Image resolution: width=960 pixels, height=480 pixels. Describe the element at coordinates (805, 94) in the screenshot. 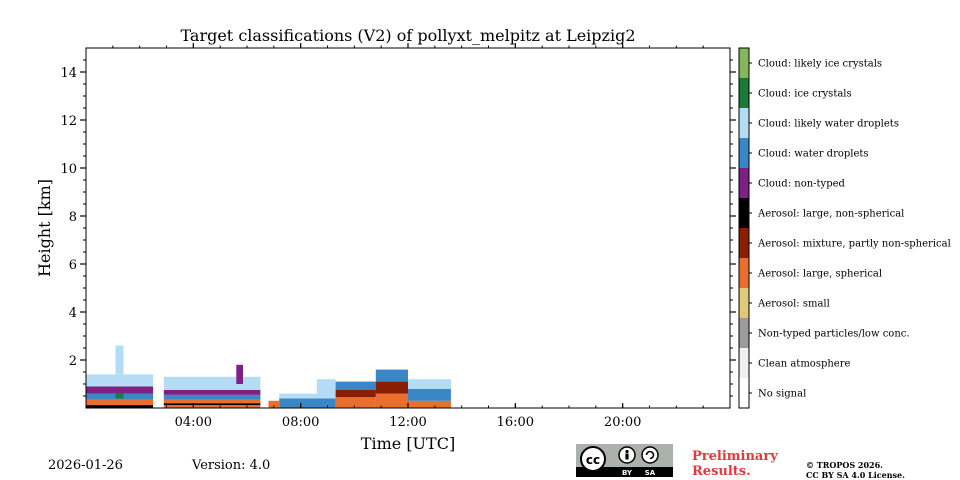

I see `colorbar-label: Cloud: ice crystals` at that location.